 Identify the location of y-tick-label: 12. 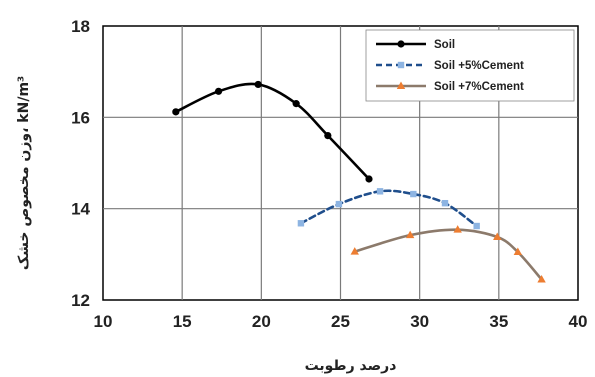
(80, 300).